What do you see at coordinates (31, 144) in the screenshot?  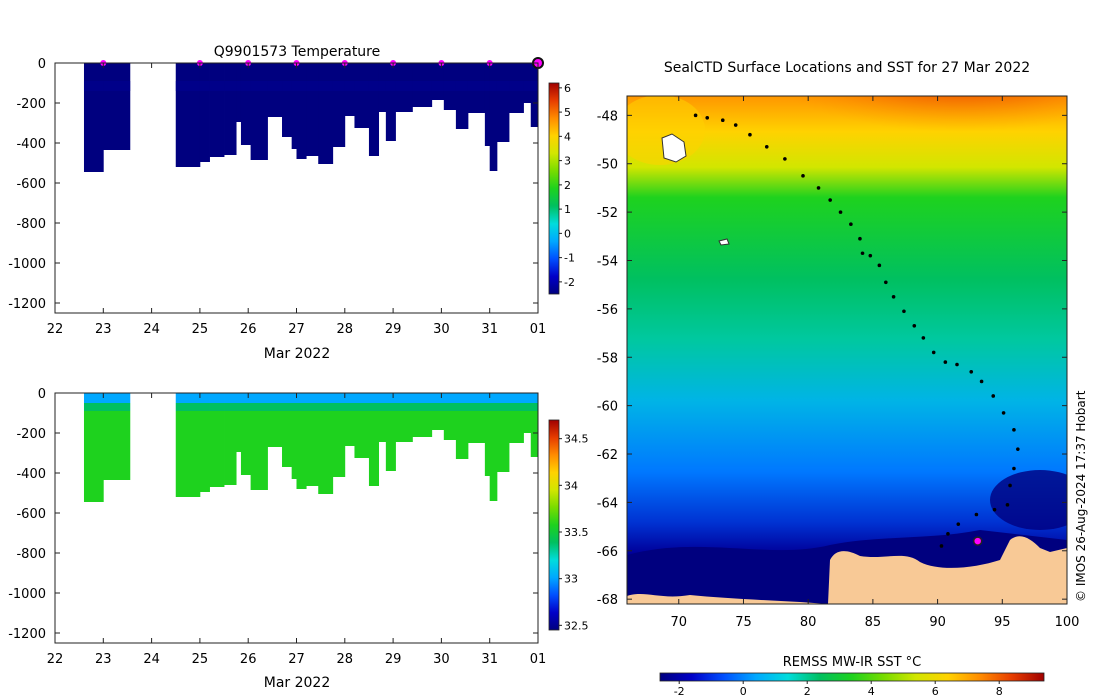 I see `y-tick-label: -400` at bounding box center [31, 144].